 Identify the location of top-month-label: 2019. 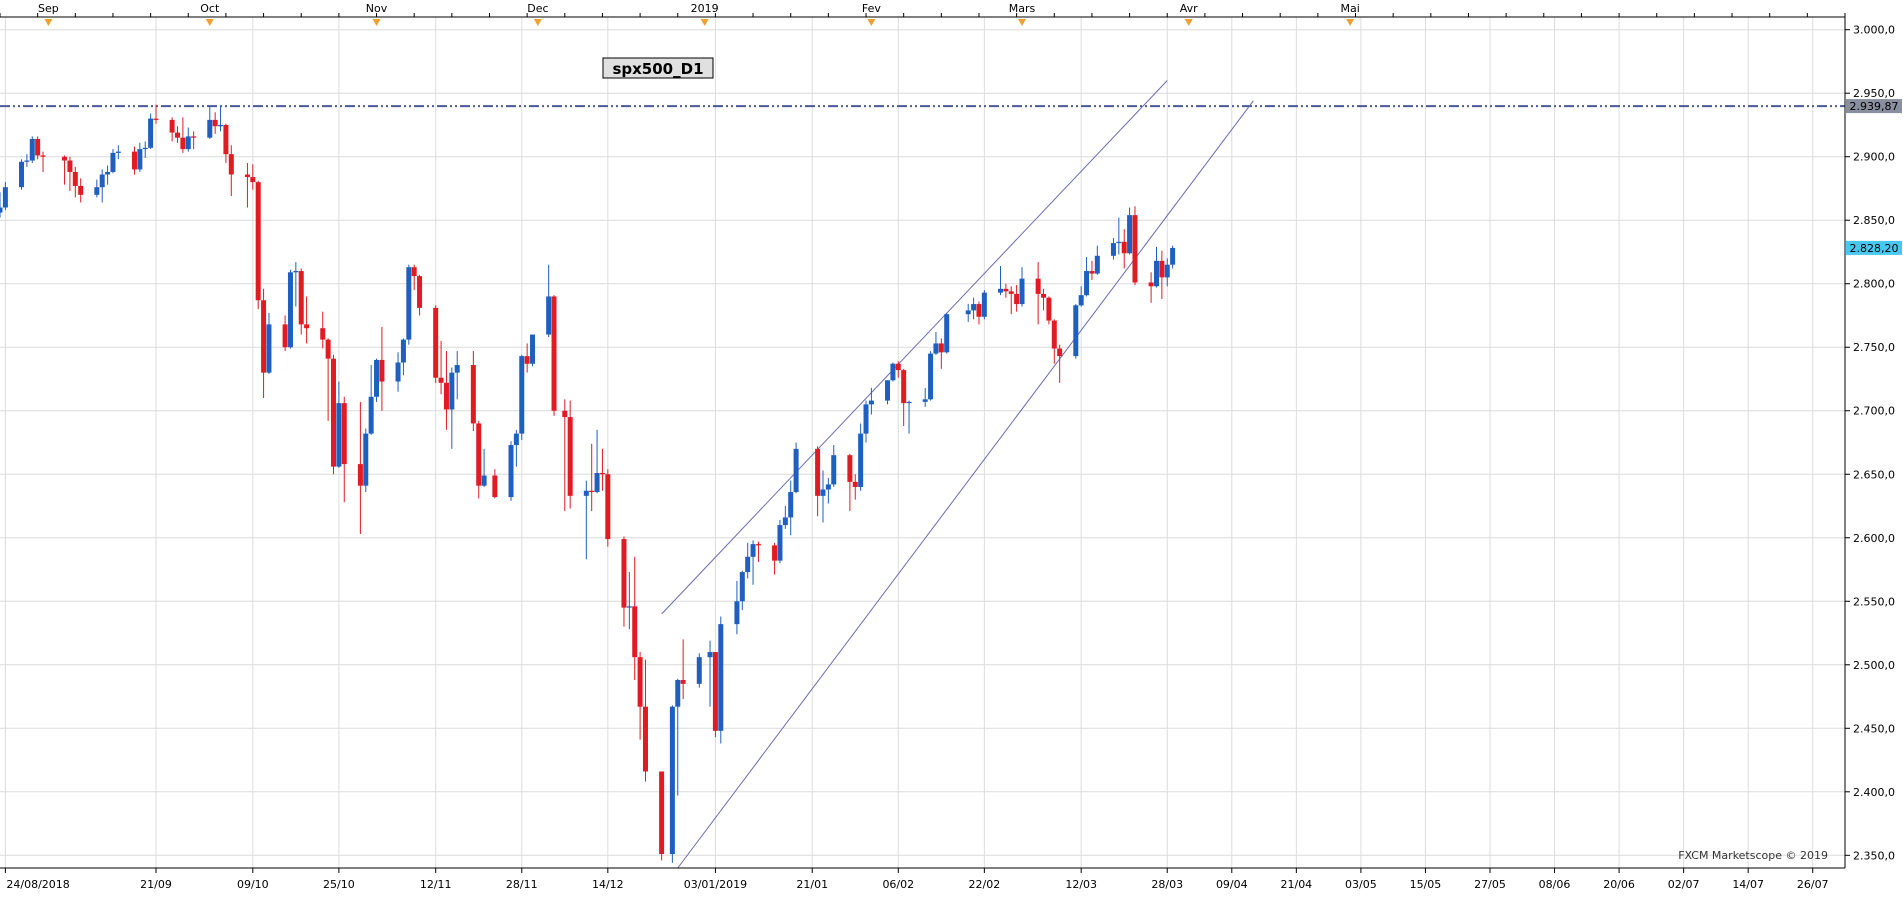
(705, 8).